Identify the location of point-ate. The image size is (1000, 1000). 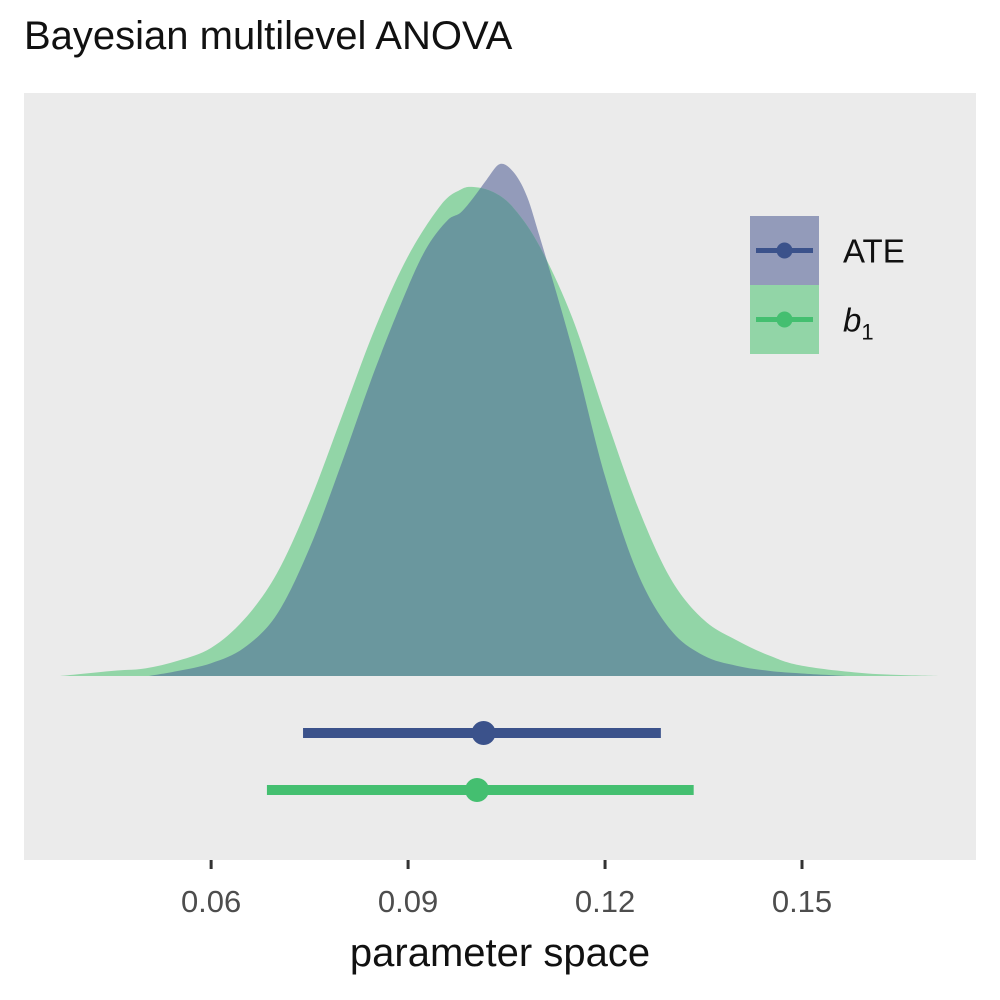
(483, 733).